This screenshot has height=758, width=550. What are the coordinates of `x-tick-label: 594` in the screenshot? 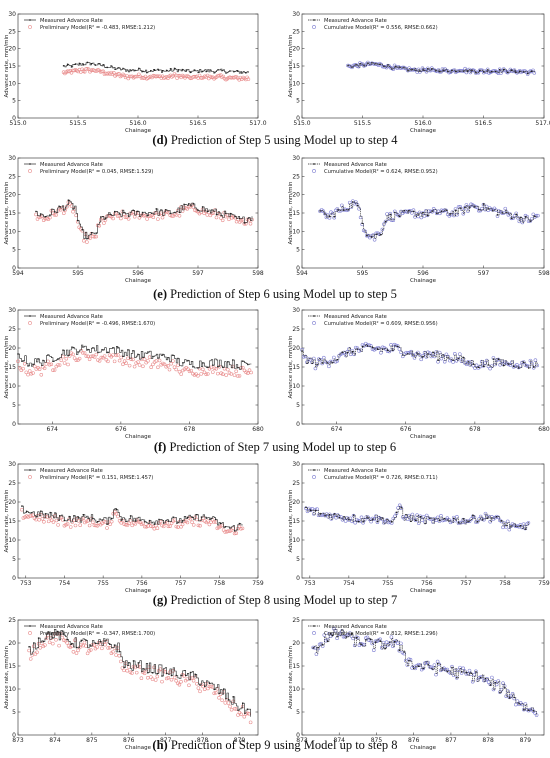 It's located at (18, 273).